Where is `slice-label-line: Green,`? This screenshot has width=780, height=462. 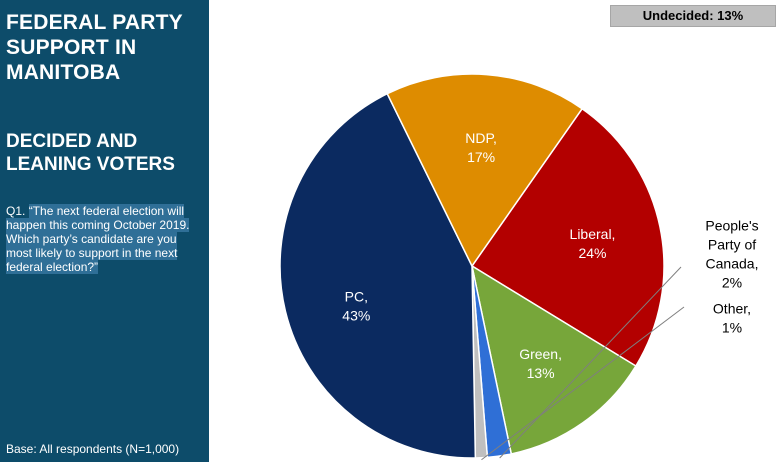
slice-label-line: Green, is located at coordinates (540, 354).